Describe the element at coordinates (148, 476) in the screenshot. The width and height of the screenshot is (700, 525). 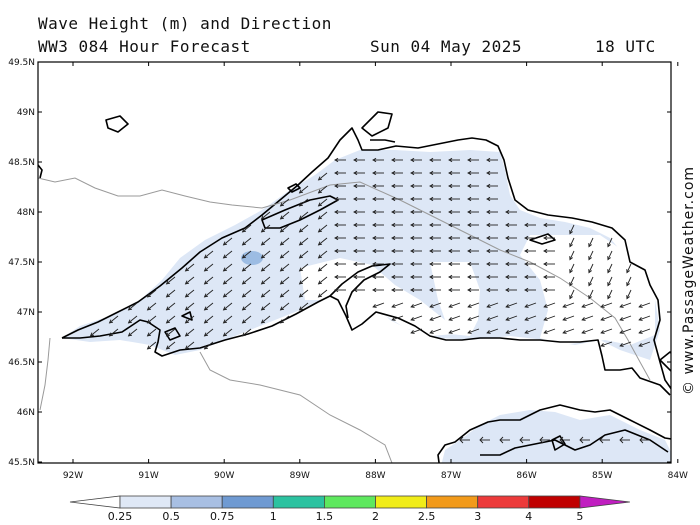
I see `lon-label: 91W` at that location.